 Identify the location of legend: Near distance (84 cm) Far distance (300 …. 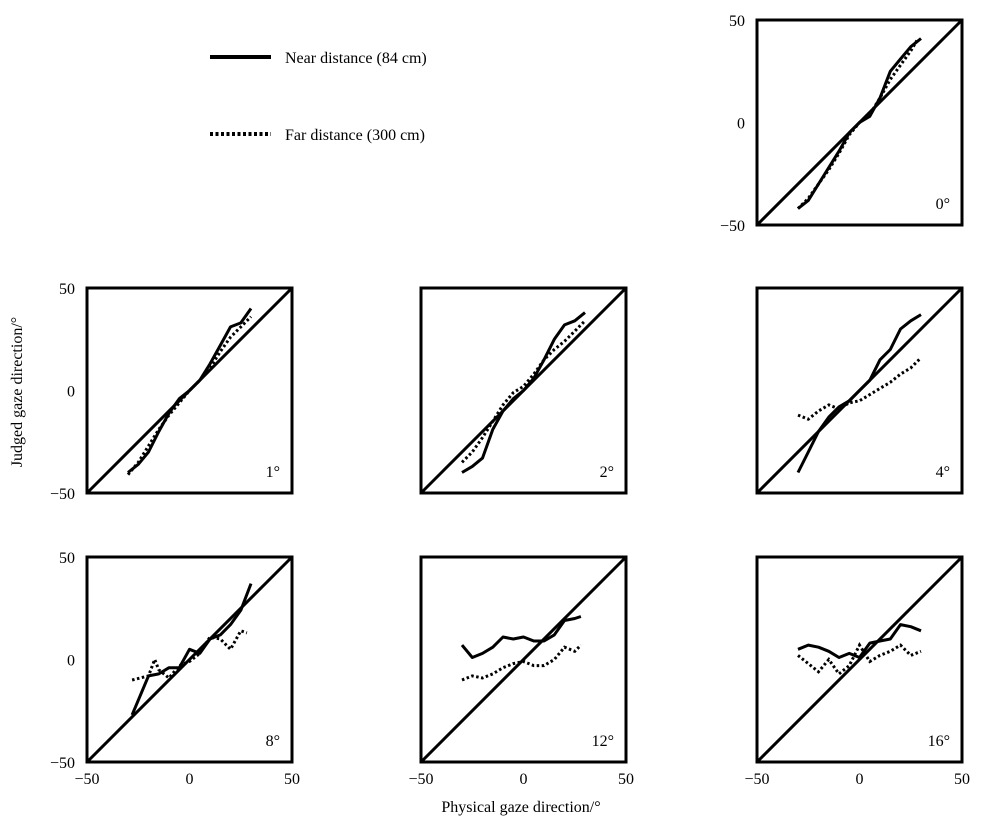
(318, 97).